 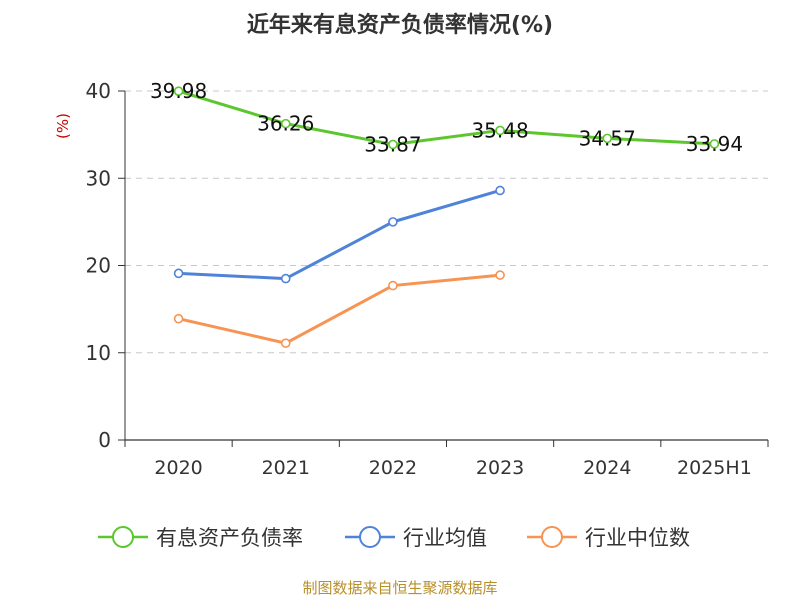 I want to click on y-tick-label: 20, so click(x=98, y=266).